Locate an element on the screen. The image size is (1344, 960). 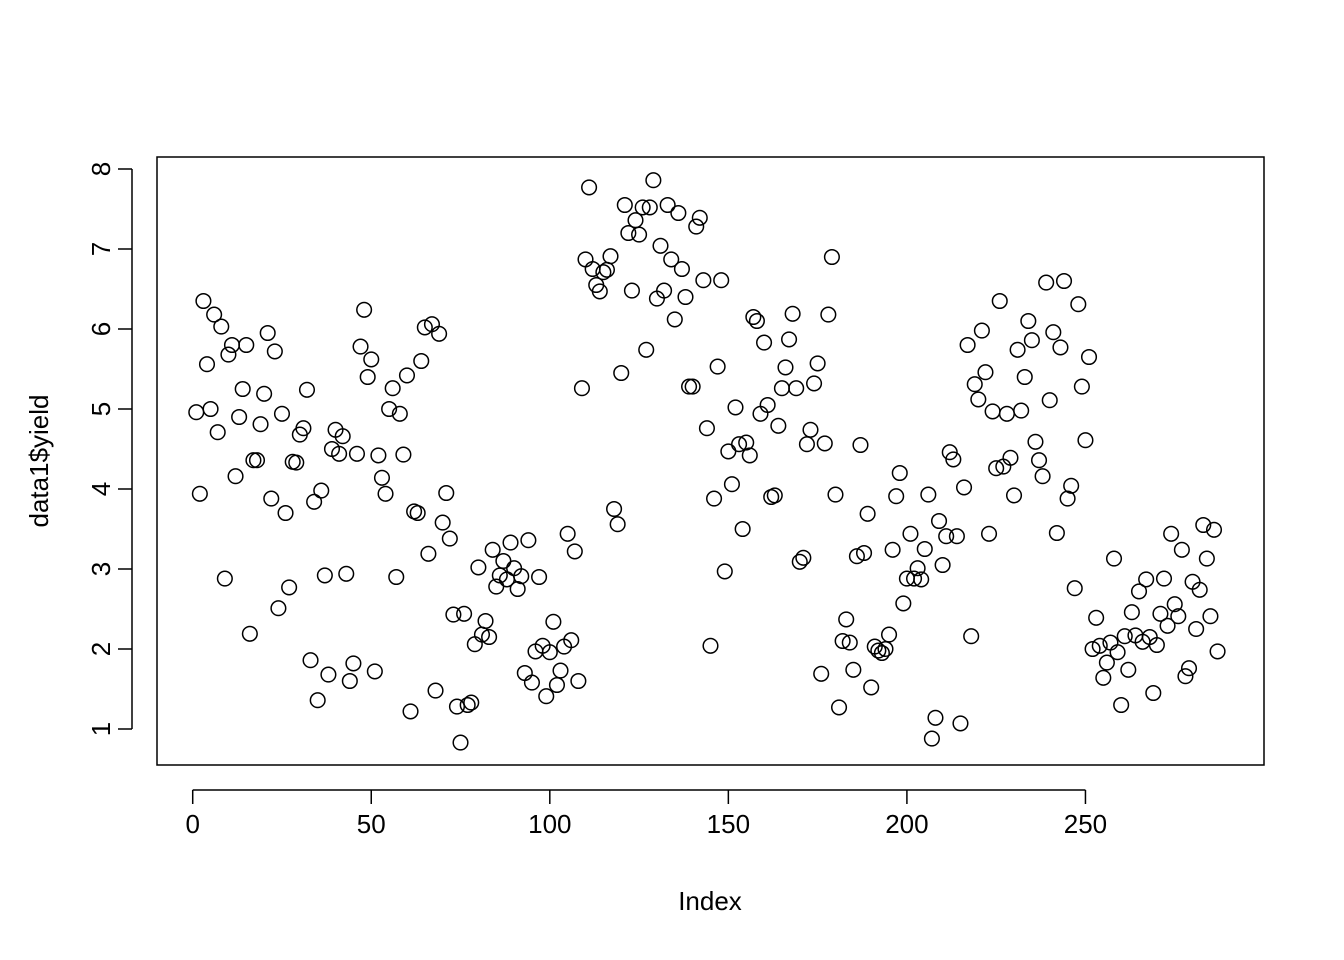
x-tick-label: 250 is located at coordinates (1085, 824).